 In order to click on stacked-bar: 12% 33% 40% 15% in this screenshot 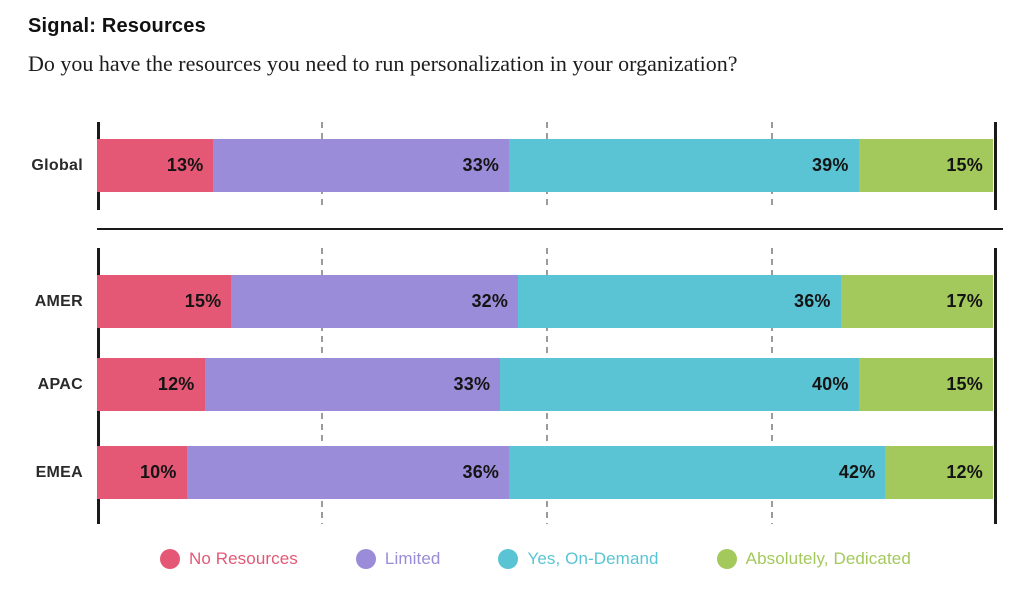, I will do `click(545, 384)`.